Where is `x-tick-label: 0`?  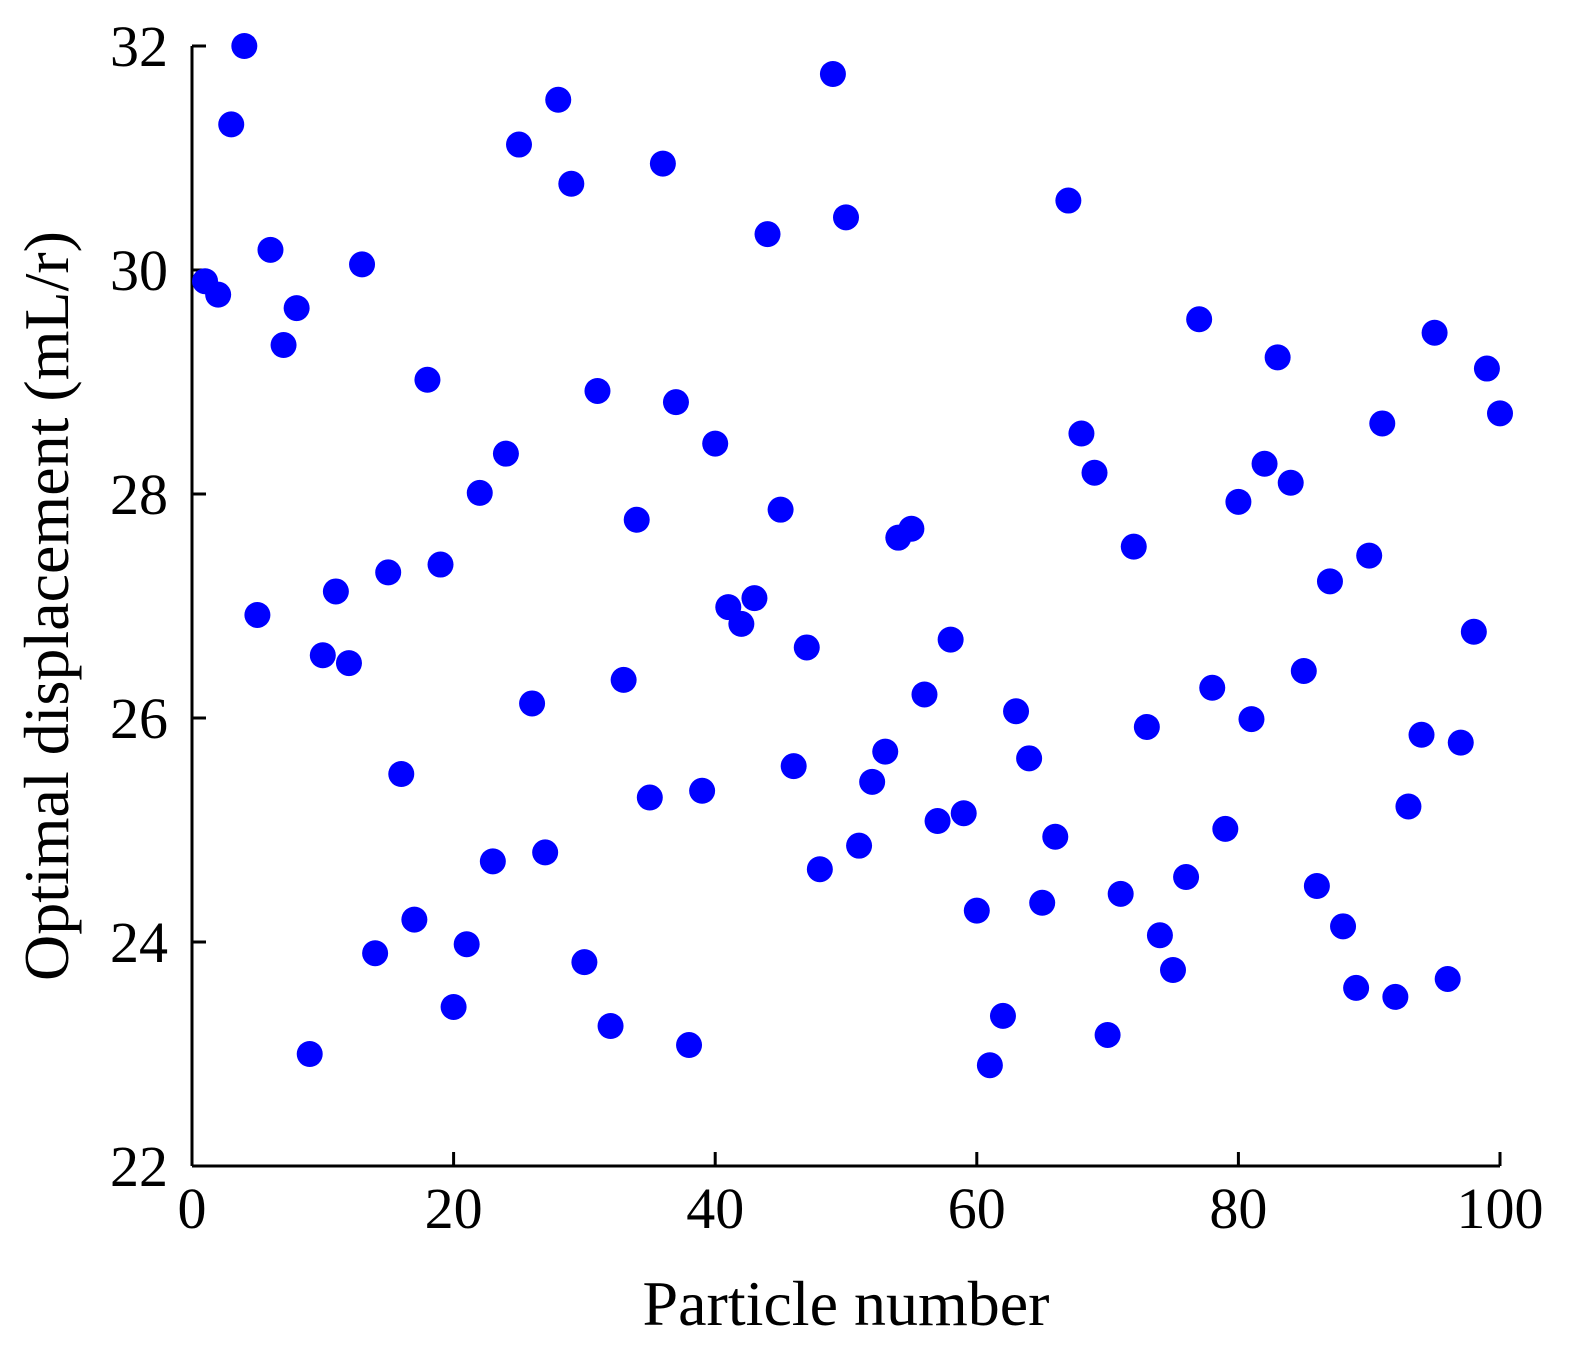 x-tick-label: 0 is located at coordinates (192, 1208).